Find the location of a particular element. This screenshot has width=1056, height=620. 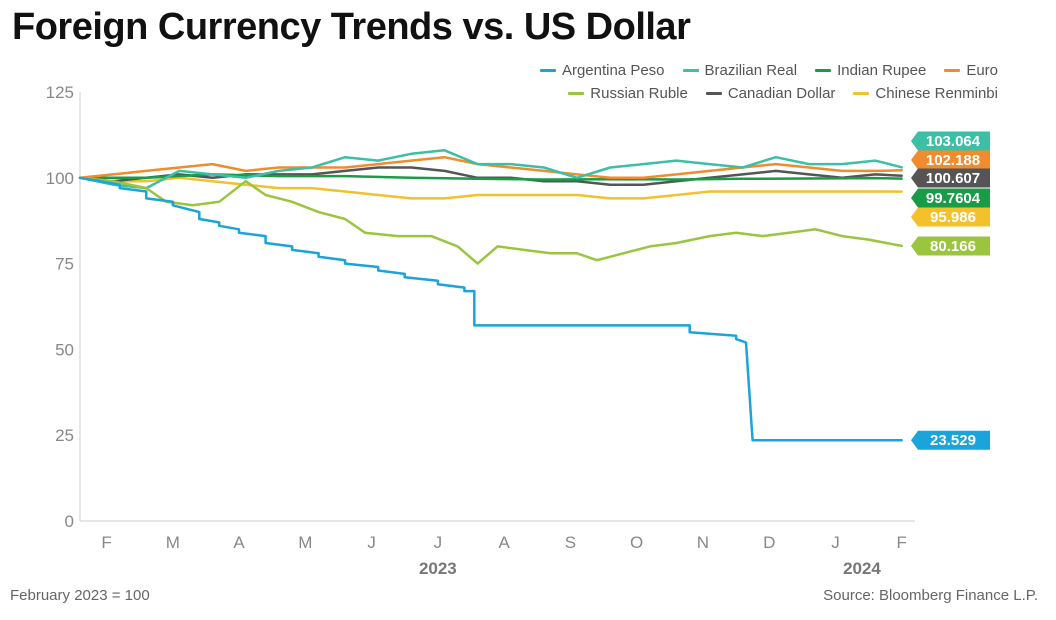

end-label-inr: 99.7604 is located at coordinates (950, 198).